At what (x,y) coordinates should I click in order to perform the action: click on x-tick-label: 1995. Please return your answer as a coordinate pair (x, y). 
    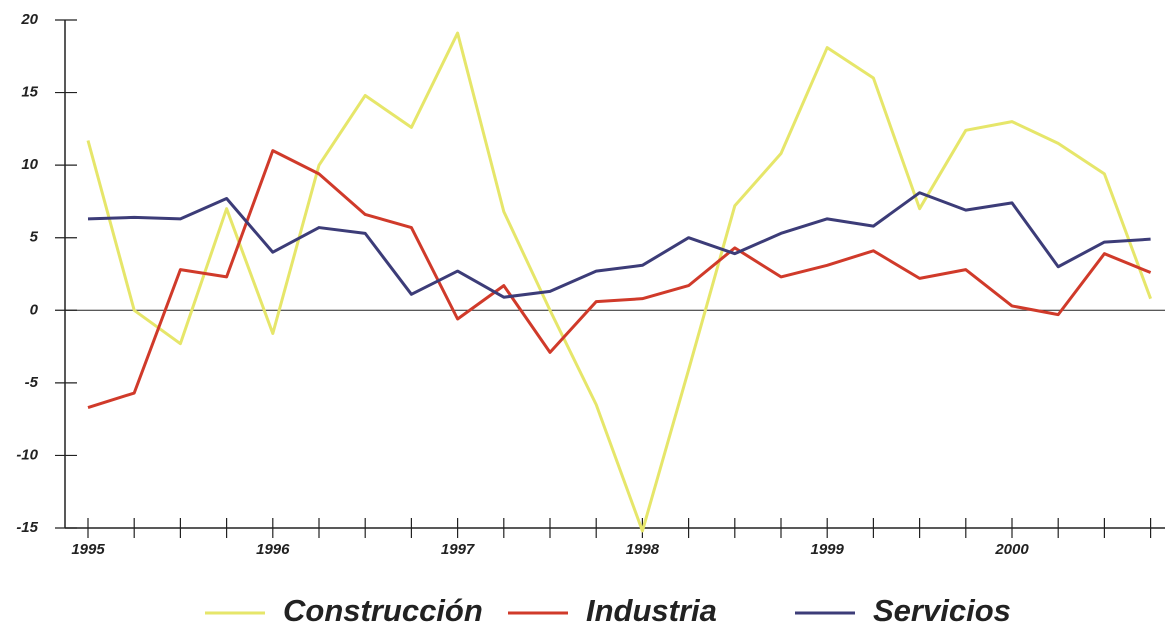
    Looking at the image, I should click on (88, 549).